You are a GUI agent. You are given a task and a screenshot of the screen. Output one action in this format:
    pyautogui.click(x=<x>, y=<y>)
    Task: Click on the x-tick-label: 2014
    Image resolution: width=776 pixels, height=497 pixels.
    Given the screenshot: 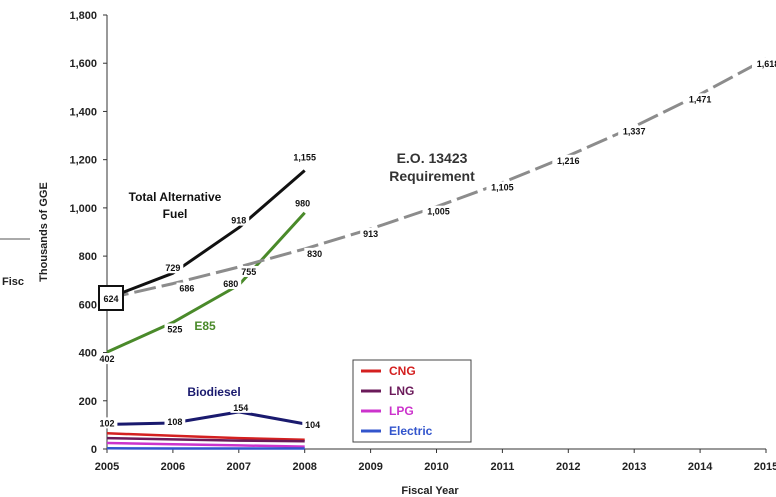 What is the action you would take?
    pyautogui.click(x=700, y=467)
    